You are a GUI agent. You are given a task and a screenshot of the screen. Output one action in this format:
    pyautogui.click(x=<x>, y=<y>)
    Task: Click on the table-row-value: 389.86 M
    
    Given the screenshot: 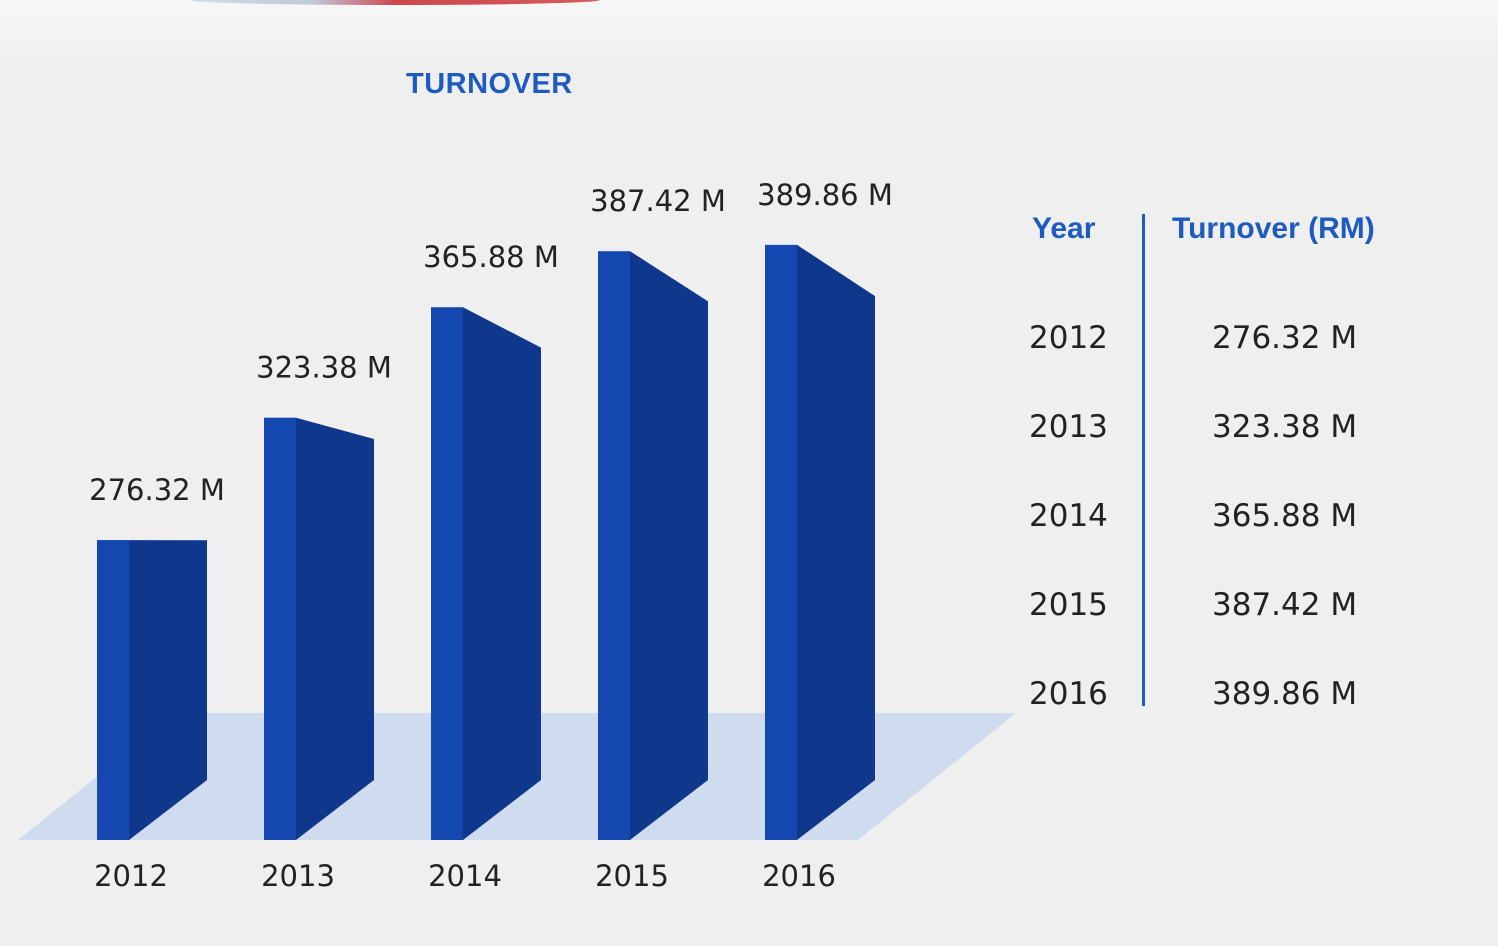 What is the action you would take?
    pyautogui.click(x=1285, y=694)
    